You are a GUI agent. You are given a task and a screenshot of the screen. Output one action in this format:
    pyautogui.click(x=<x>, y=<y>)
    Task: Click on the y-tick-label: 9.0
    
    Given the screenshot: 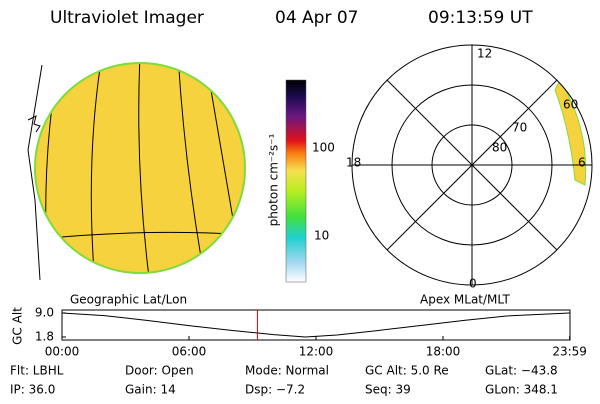 What is the action you would take?
    pyautogui.click(x=44, y=313)
    